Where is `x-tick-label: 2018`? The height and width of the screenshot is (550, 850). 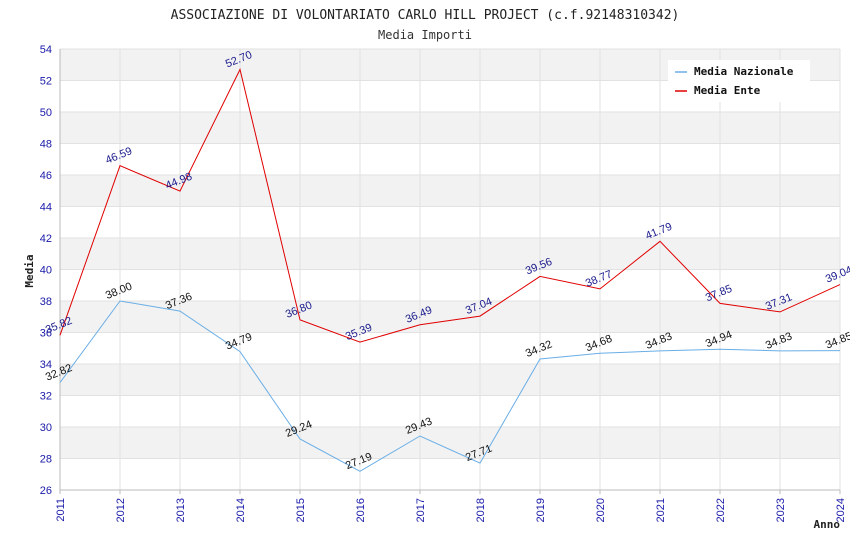
x-tick-label: 2018 is located at coordinates (481, 510).